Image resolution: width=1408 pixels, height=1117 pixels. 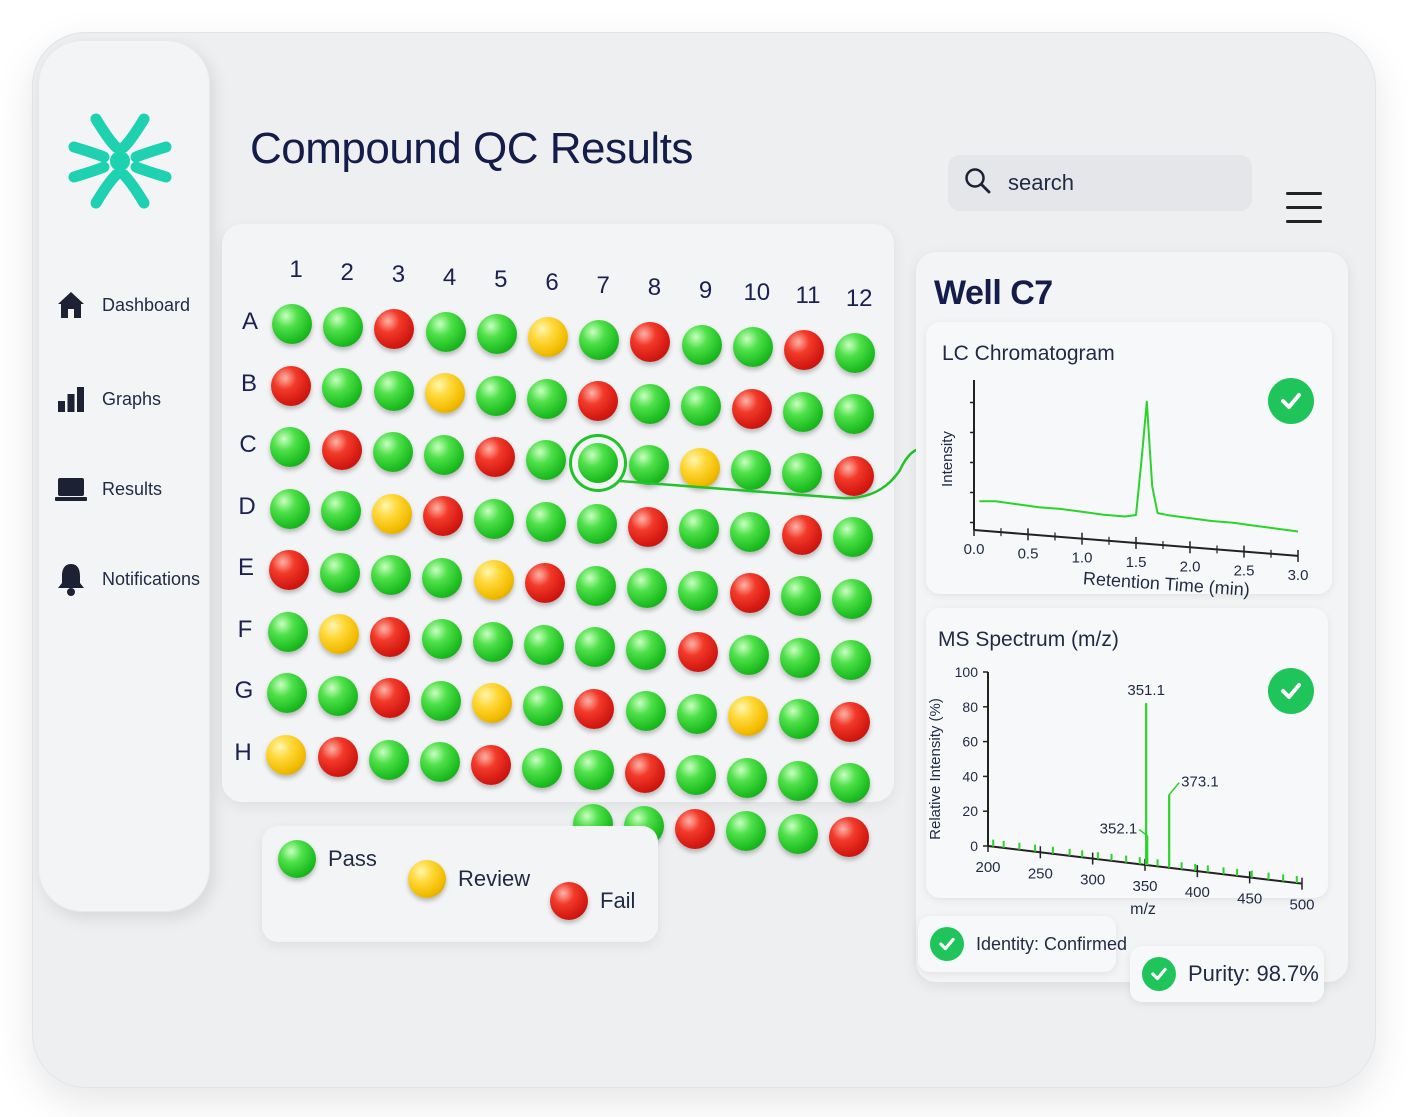 What do you see at coordinates (341, 449) in the screenshot?
I see `well-C2` at bounding box center [341, 449].